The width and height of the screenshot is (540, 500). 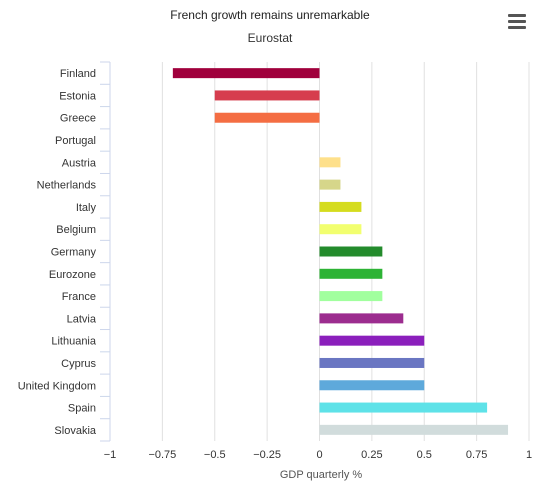 I want to click on category-label: Eurozone, so click(x=72, y=275).